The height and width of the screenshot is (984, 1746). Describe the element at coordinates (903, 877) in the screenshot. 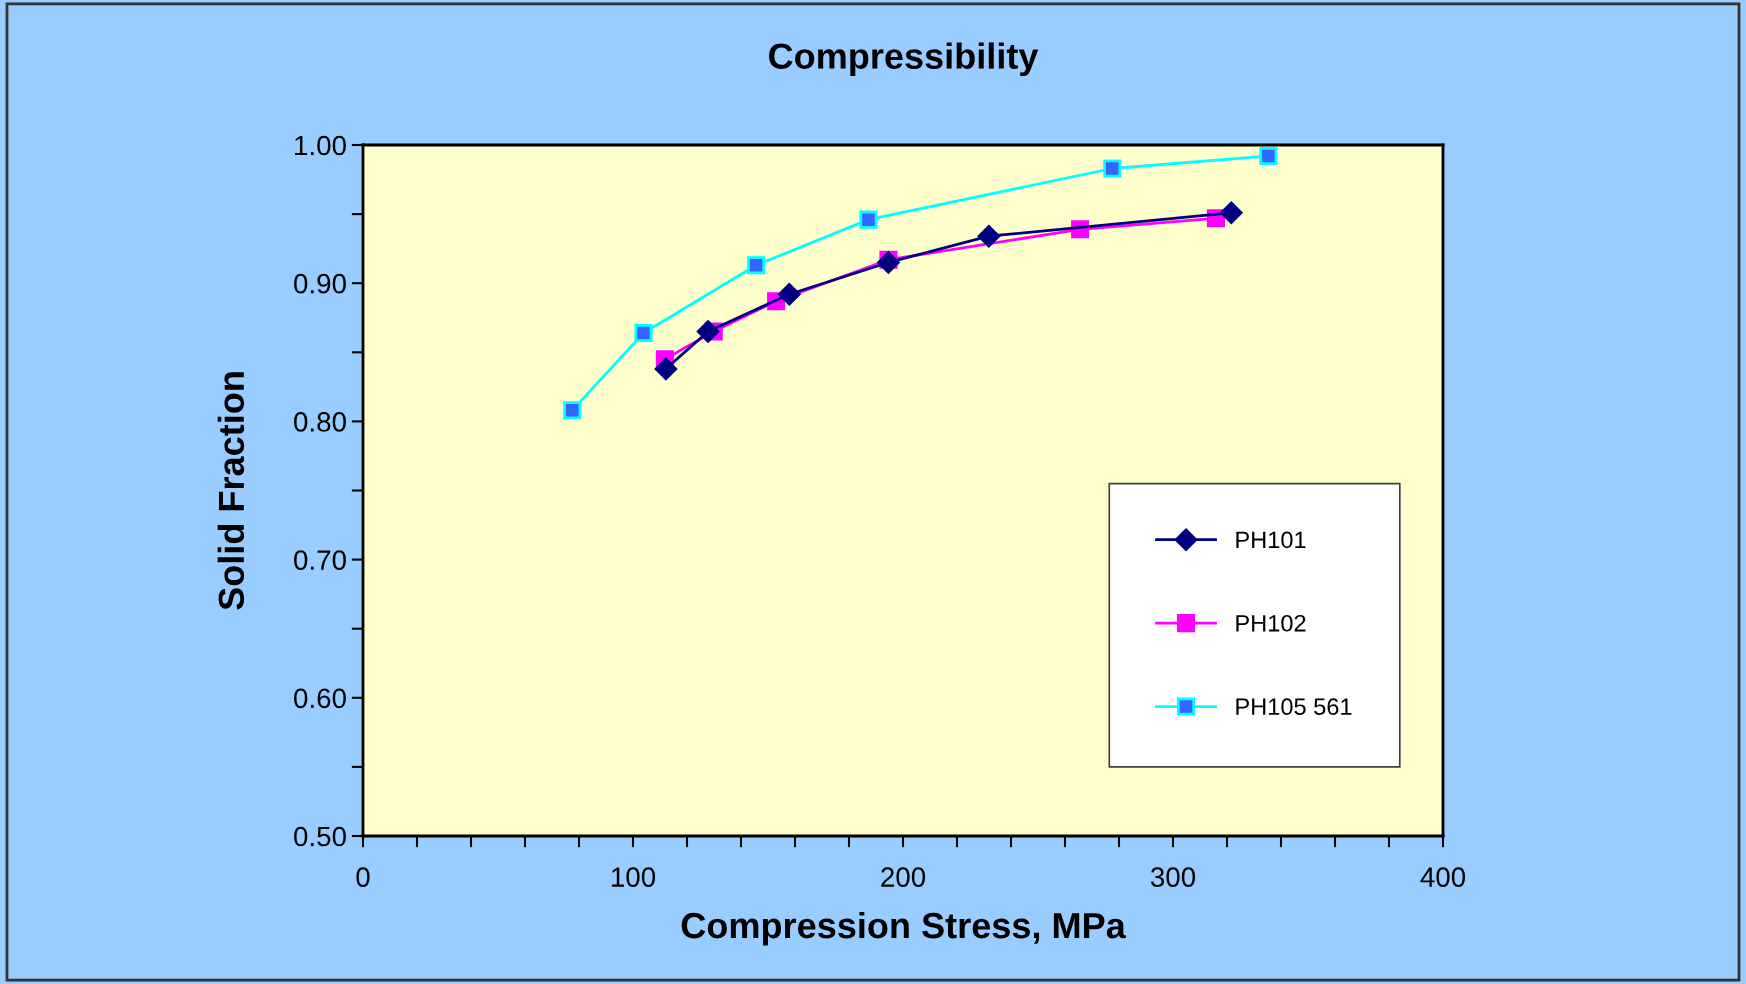

I see `x-tick-label: 200` at that location.